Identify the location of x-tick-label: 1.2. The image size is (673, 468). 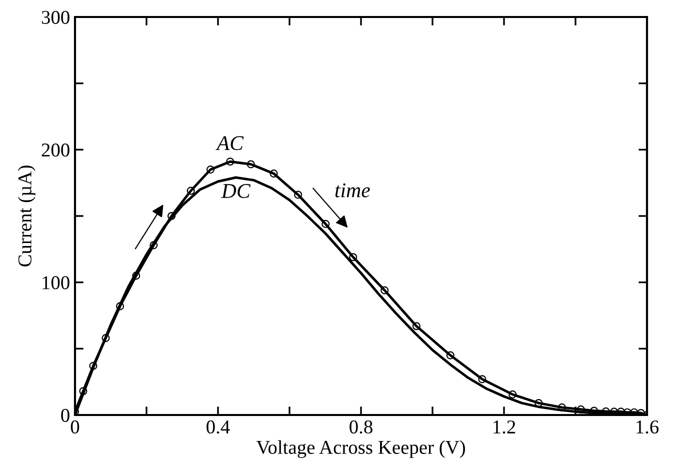
(505, 427).